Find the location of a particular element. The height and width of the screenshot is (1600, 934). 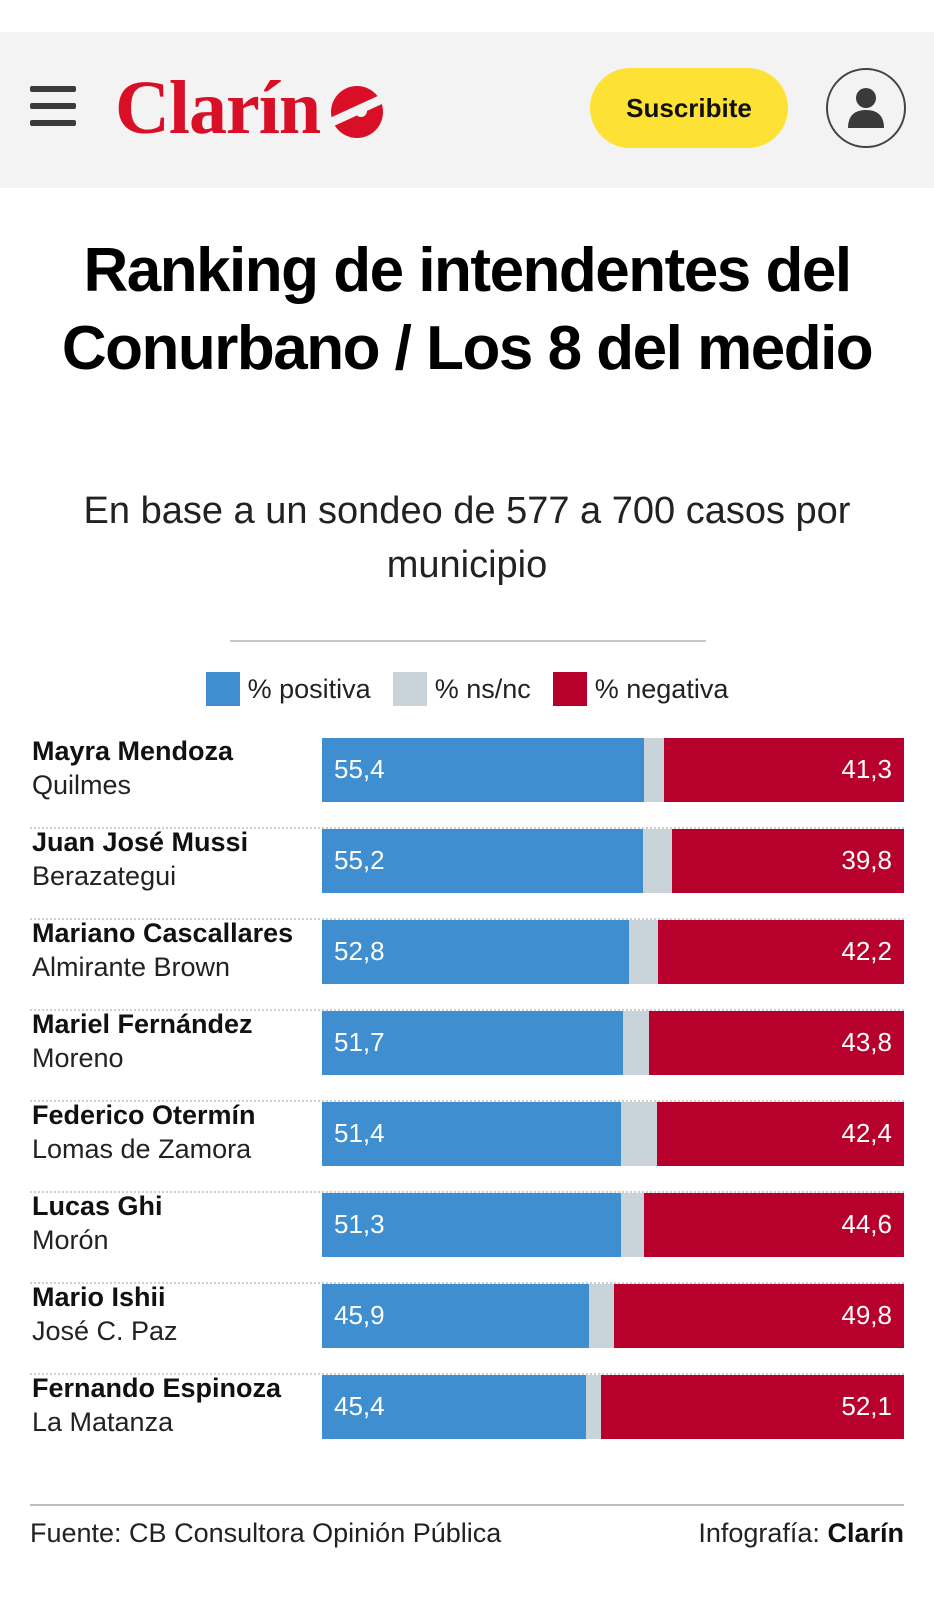

mayor-name: Lucas Ghi is located at coordinates (97, 1206).